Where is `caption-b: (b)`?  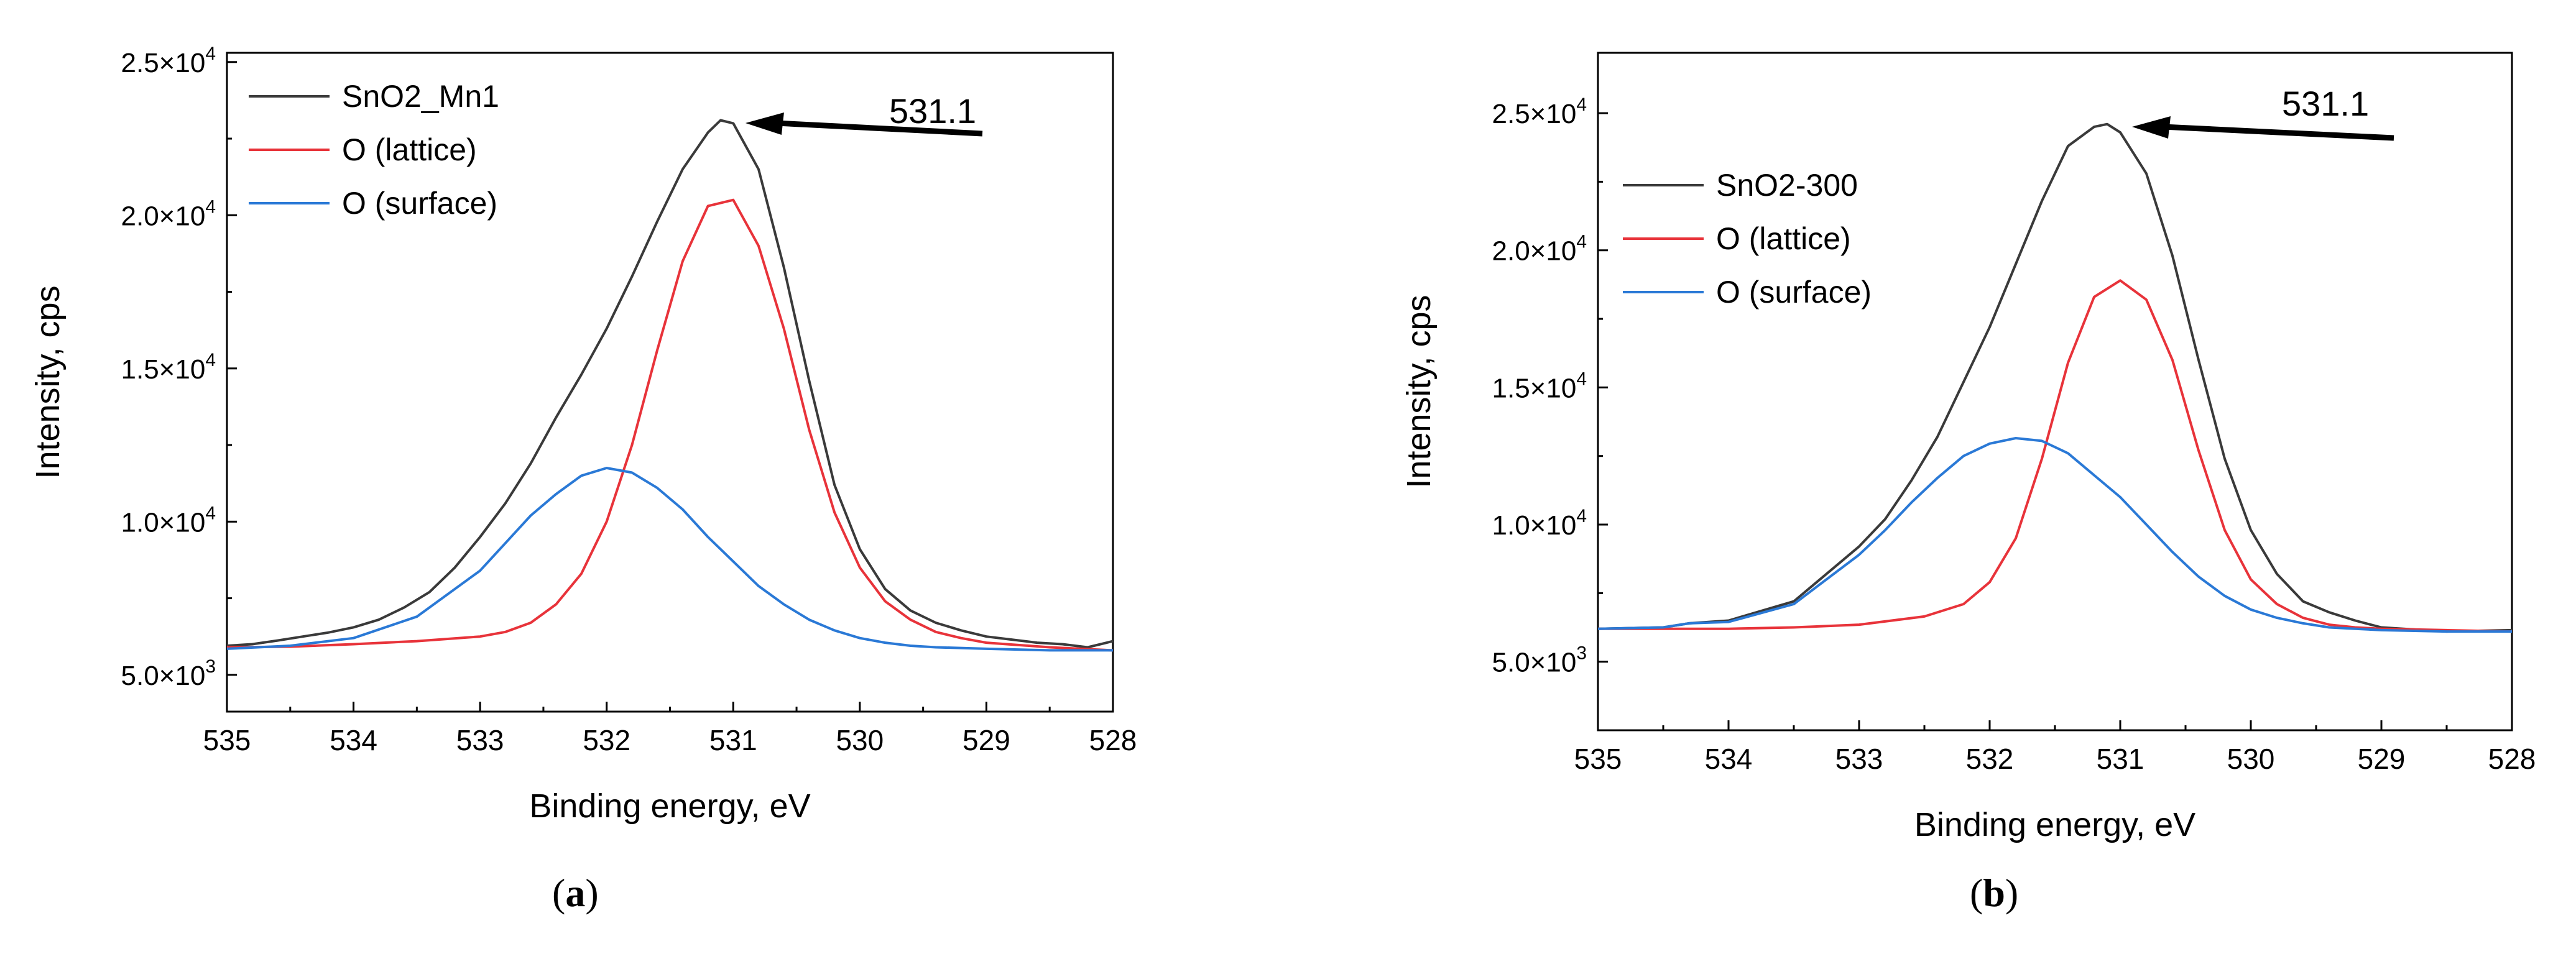
caption-b: (b) is located at coordinates (1994, 893).